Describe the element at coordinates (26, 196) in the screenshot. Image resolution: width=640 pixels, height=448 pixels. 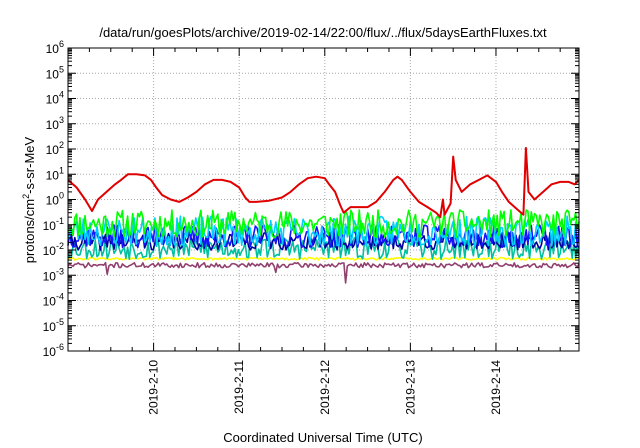
I see `y-axis-label-sup: 2` at that location.